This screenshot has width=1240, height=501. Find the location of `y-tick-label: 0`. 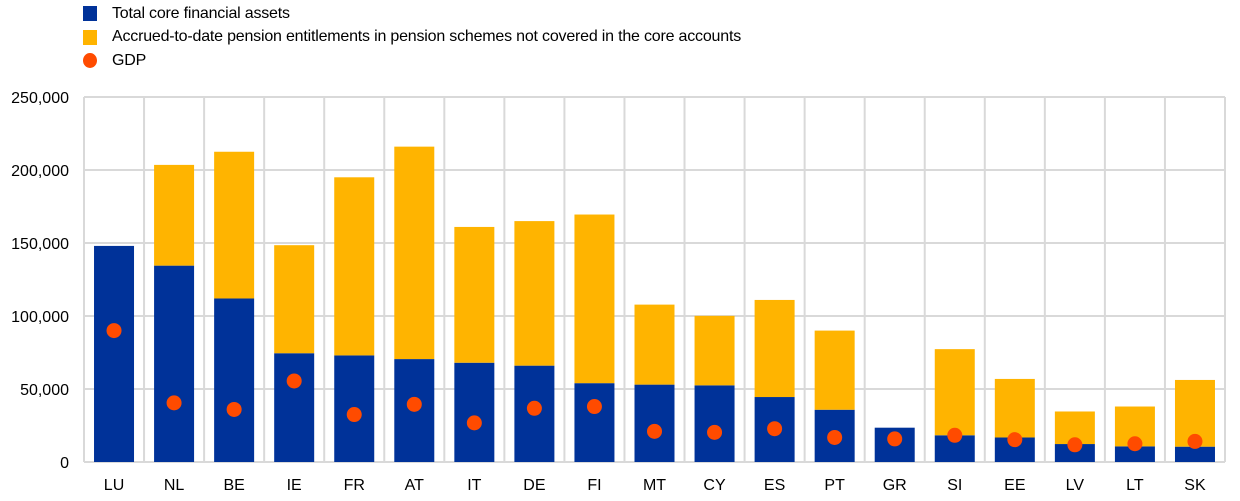

y-tick-label: 0 is located at coordinates (64, 463).